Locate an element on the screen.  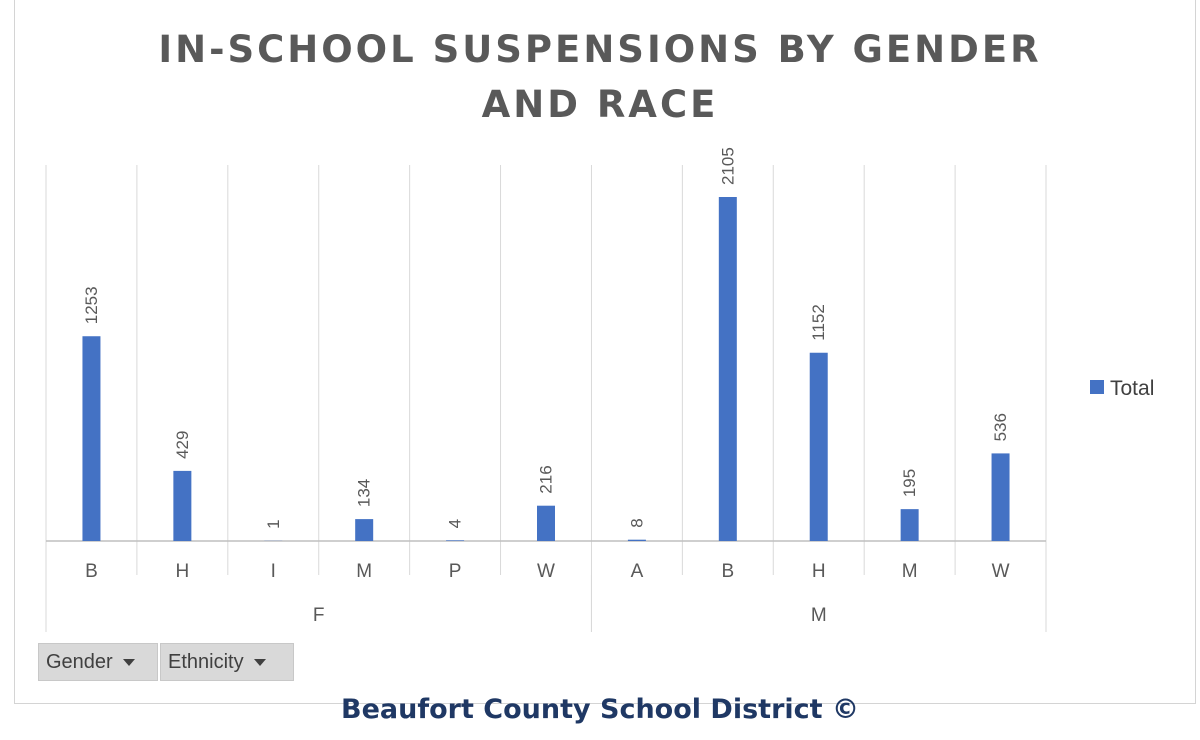
gender-field-button: Gender is located at coordinates (98, 662).